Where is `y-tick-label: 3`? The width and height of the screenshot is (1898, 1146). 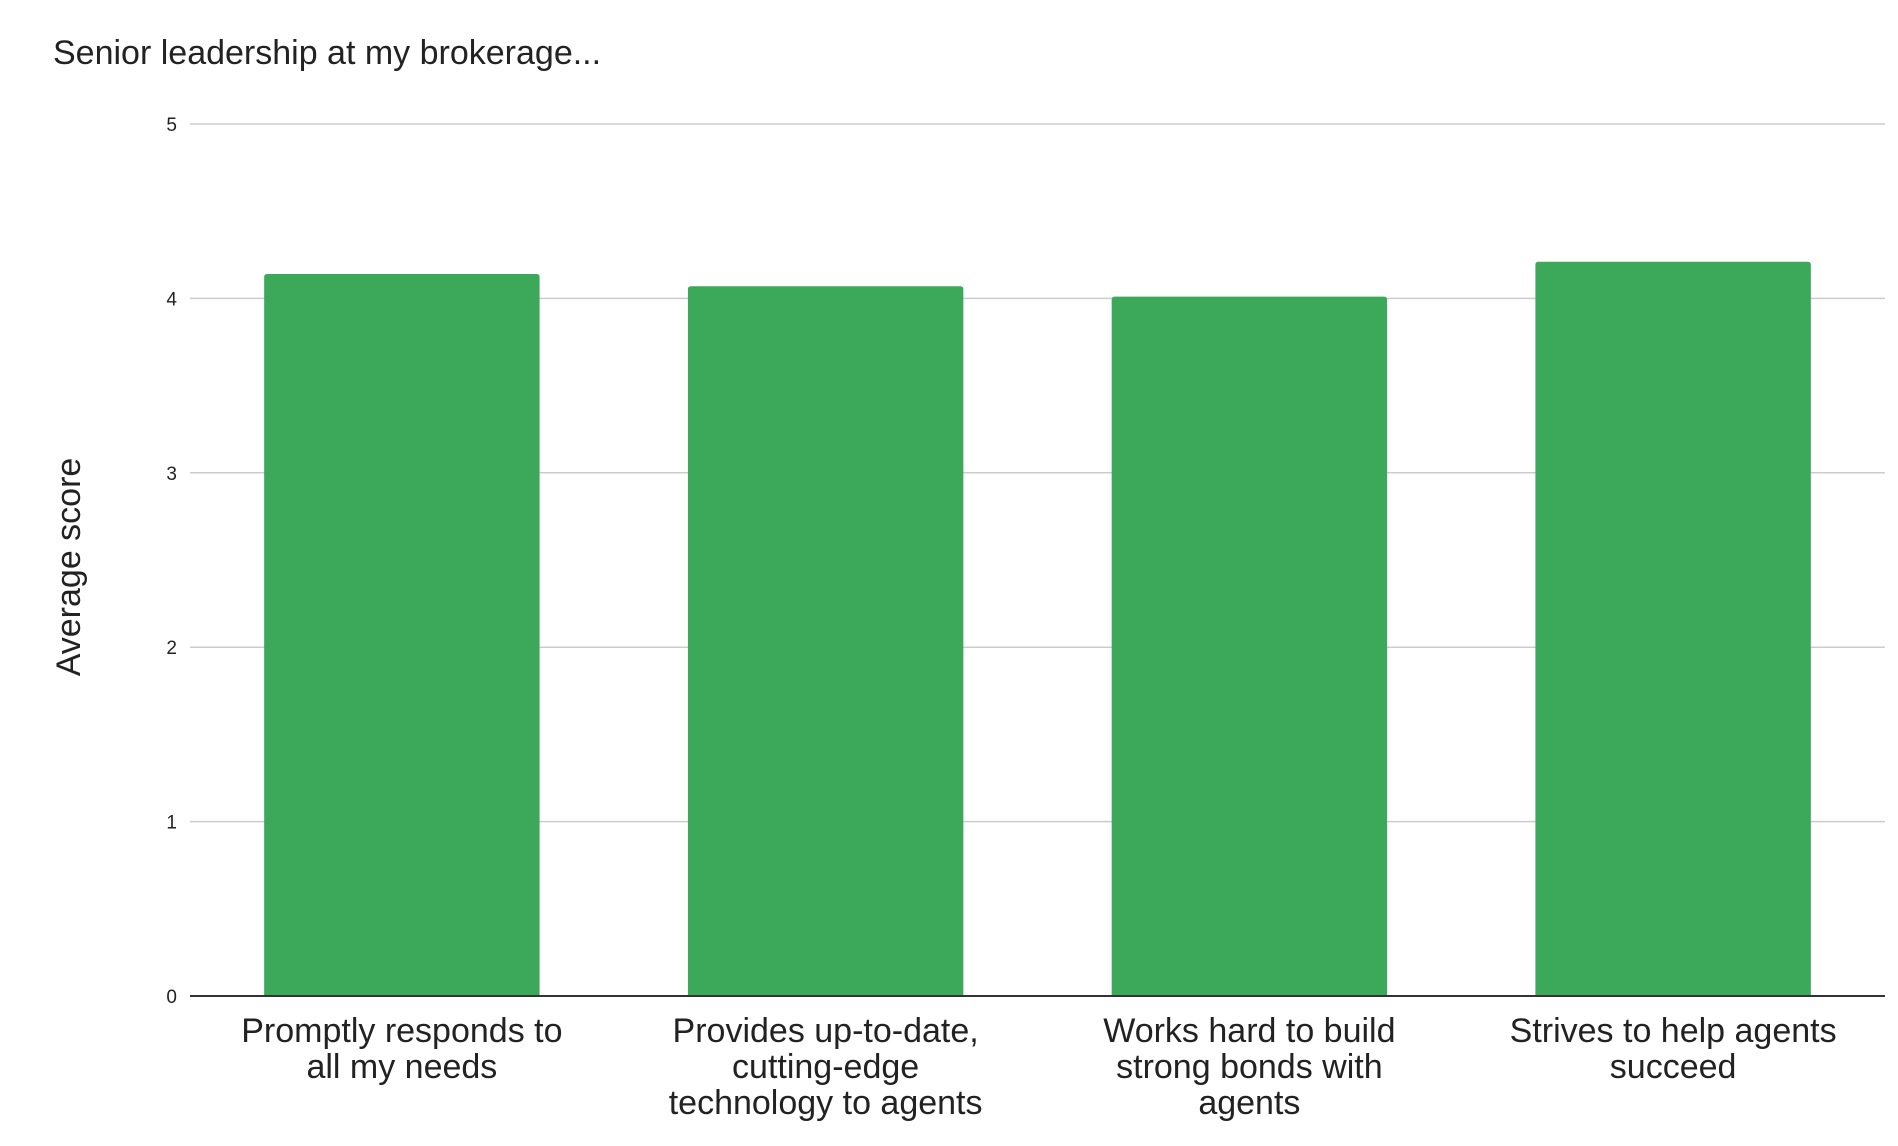 y-tick-label: 3 is located at coordinates (171, 474).